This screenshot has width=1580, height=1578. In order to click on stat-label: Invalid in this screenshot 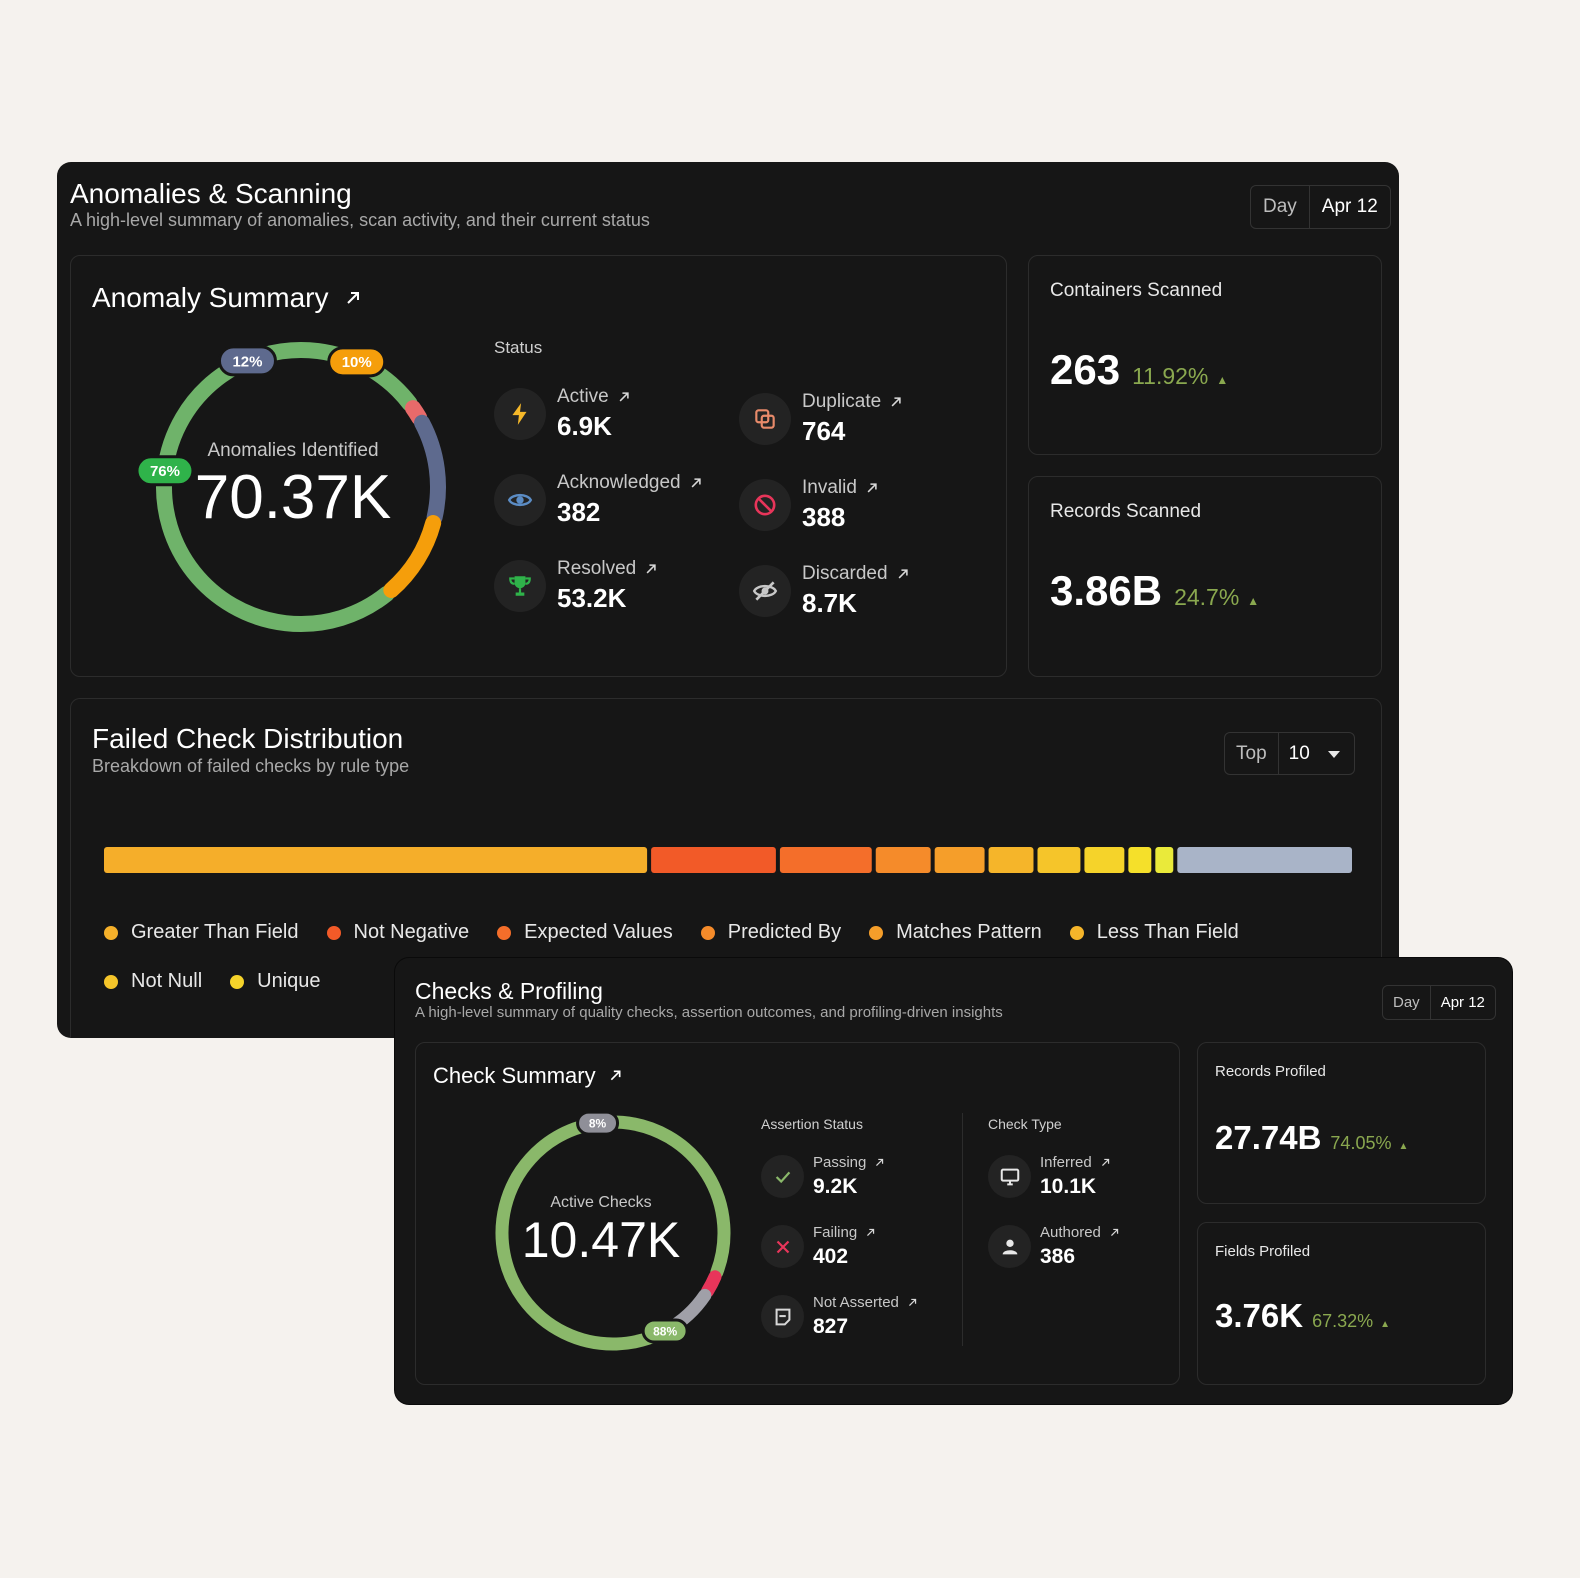, I will do `click(829, 487)`.